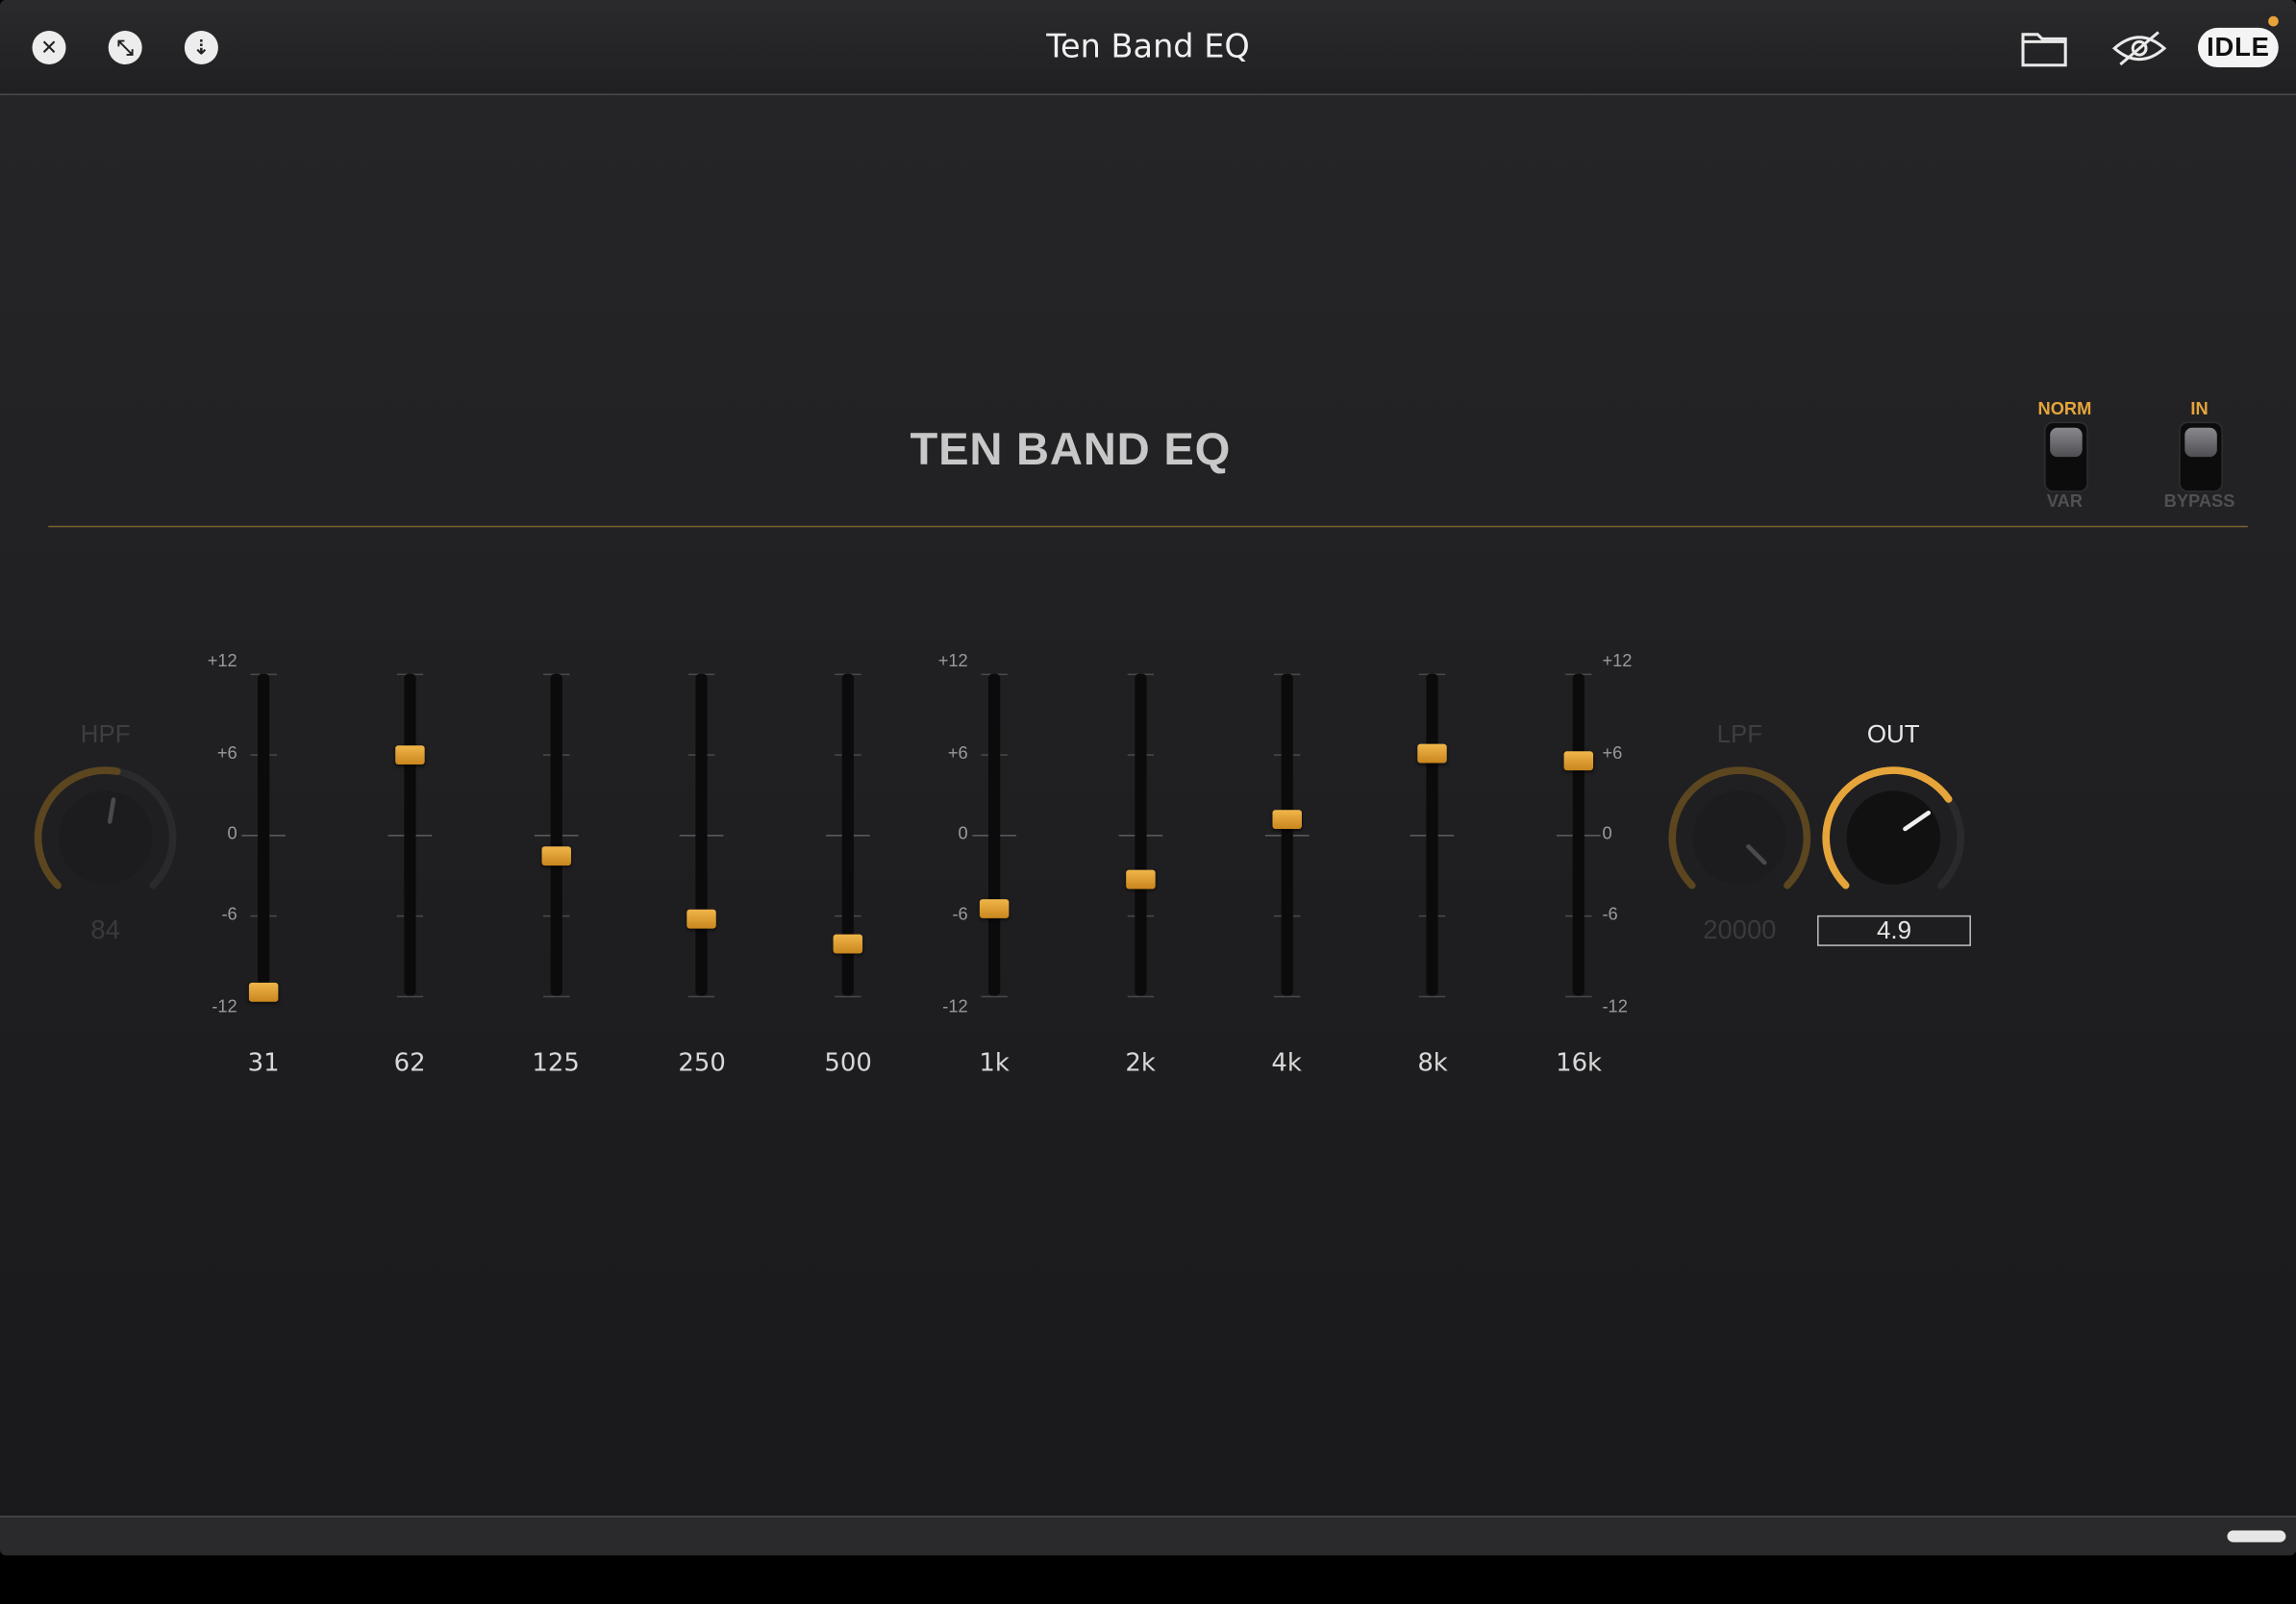  What do you see at coordinates (994, 1063) in the screenshot?
I see `band-freq-label: 1k` at bounding box center [994, 1063].